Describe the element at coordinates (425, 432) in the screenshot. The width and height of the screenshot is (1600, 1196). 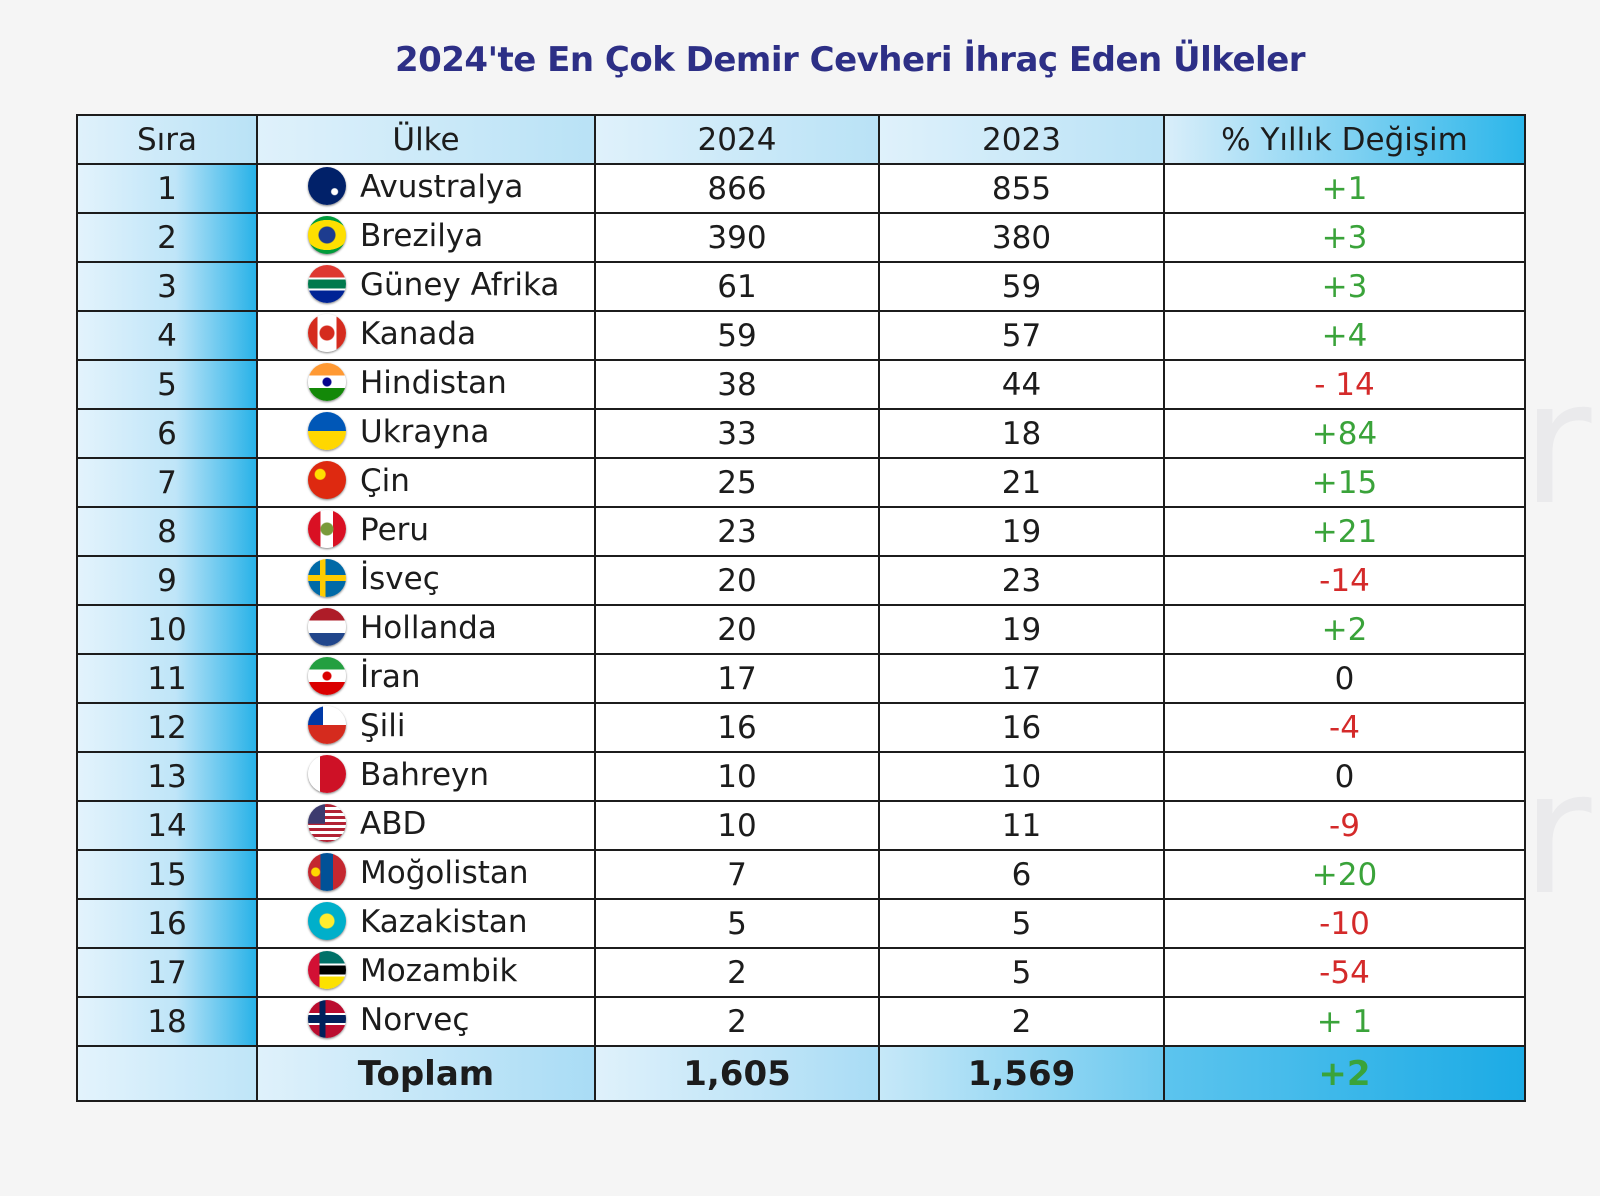
I see `country-name: Ukrayna` at that location.